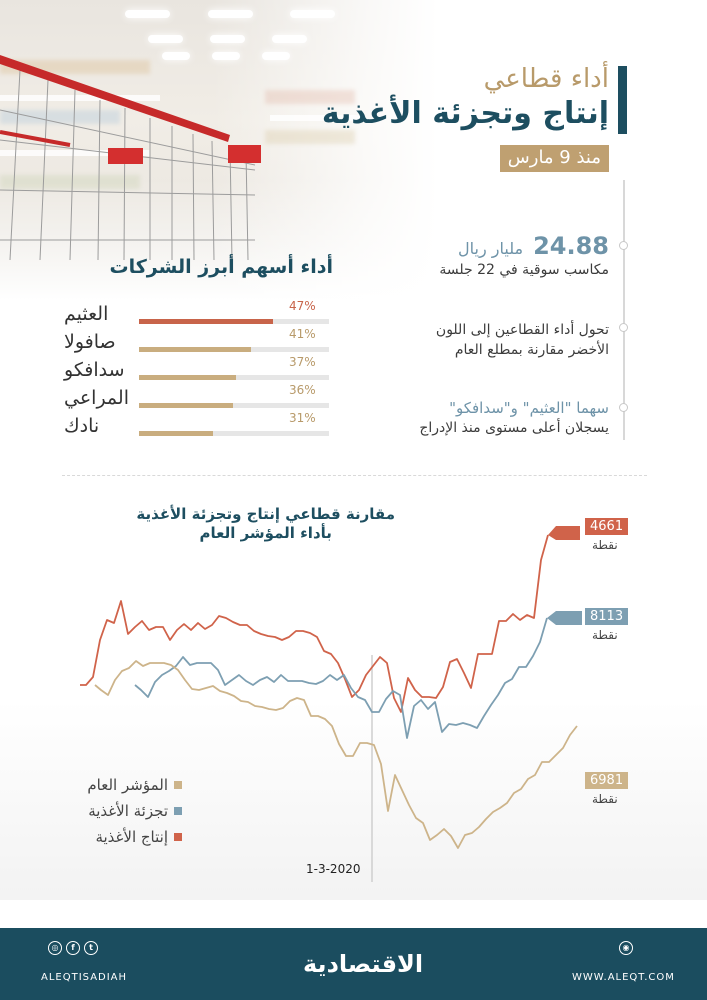  Describe the element at coordinates (221, 267) in the screenshot. I see `companies-title: أداء أسهم أبرز الشركات` at that location.